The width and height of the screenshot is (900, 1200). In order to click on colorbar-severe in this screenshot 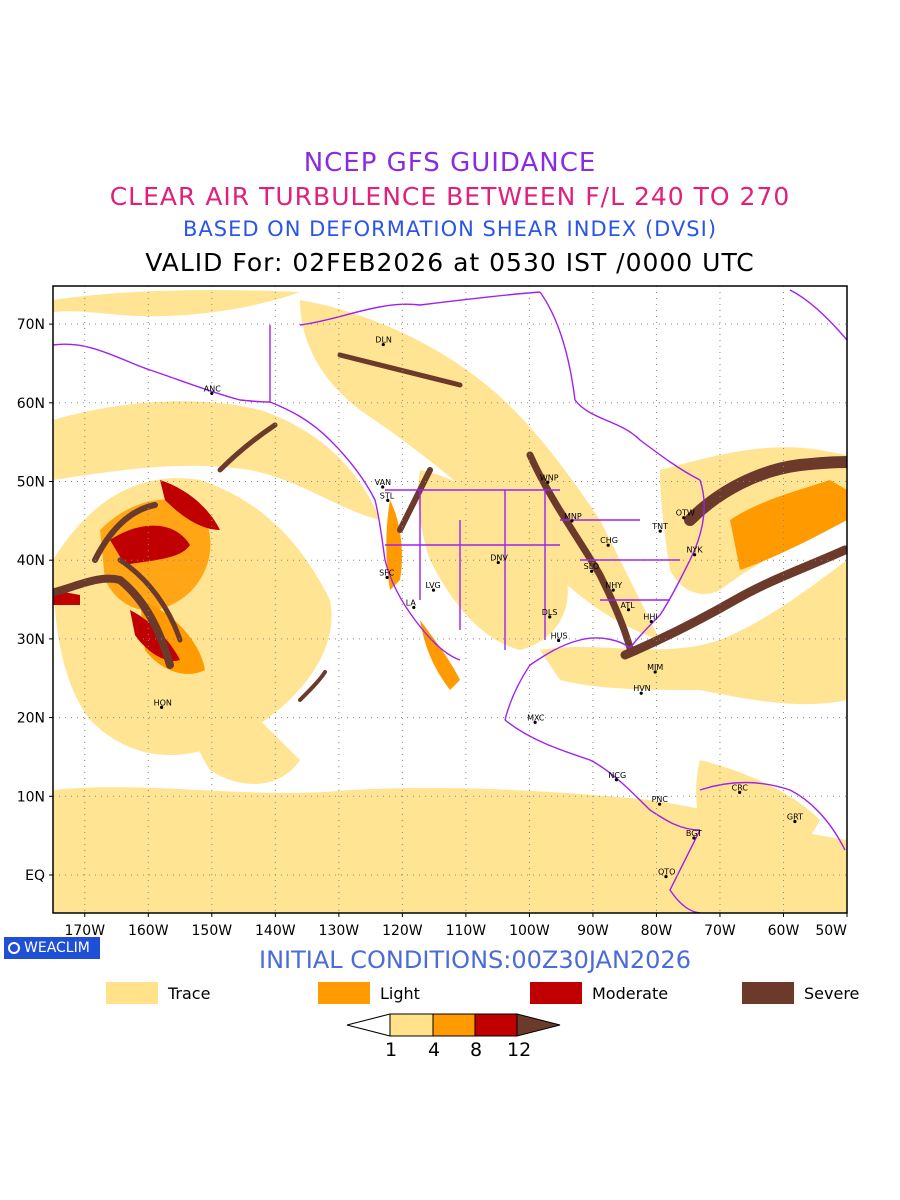, I will do `click(538, 1025)`.